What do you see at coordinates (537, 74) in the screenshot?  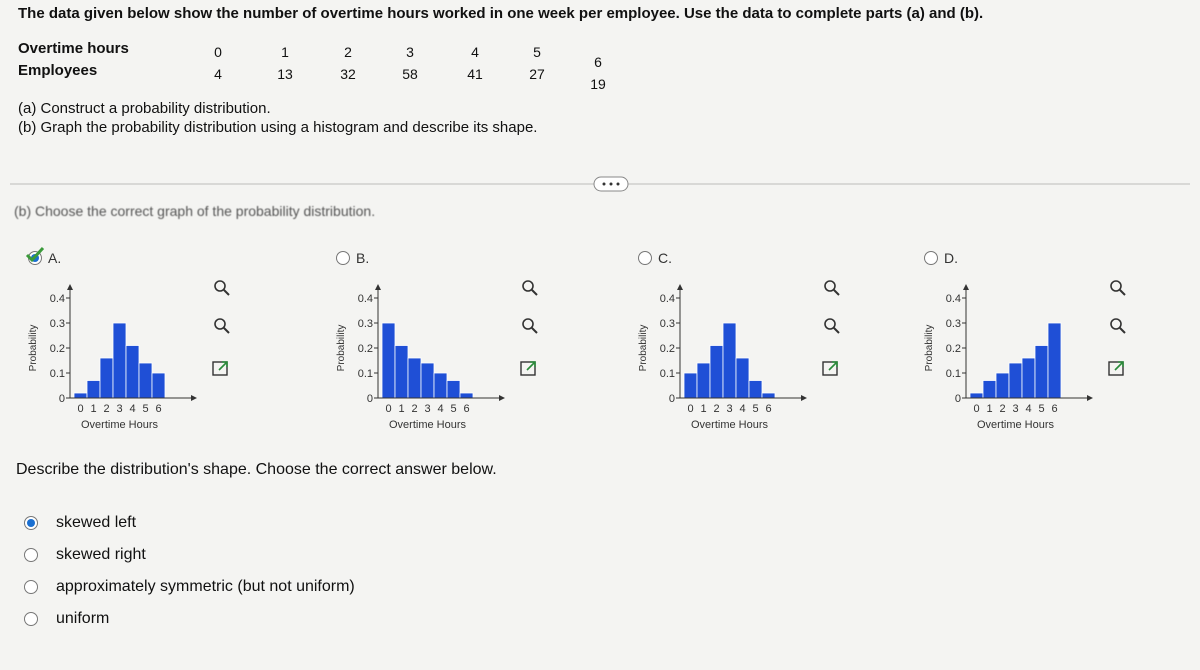 I see `table-cell: 27` at bounding box center [537, 74].